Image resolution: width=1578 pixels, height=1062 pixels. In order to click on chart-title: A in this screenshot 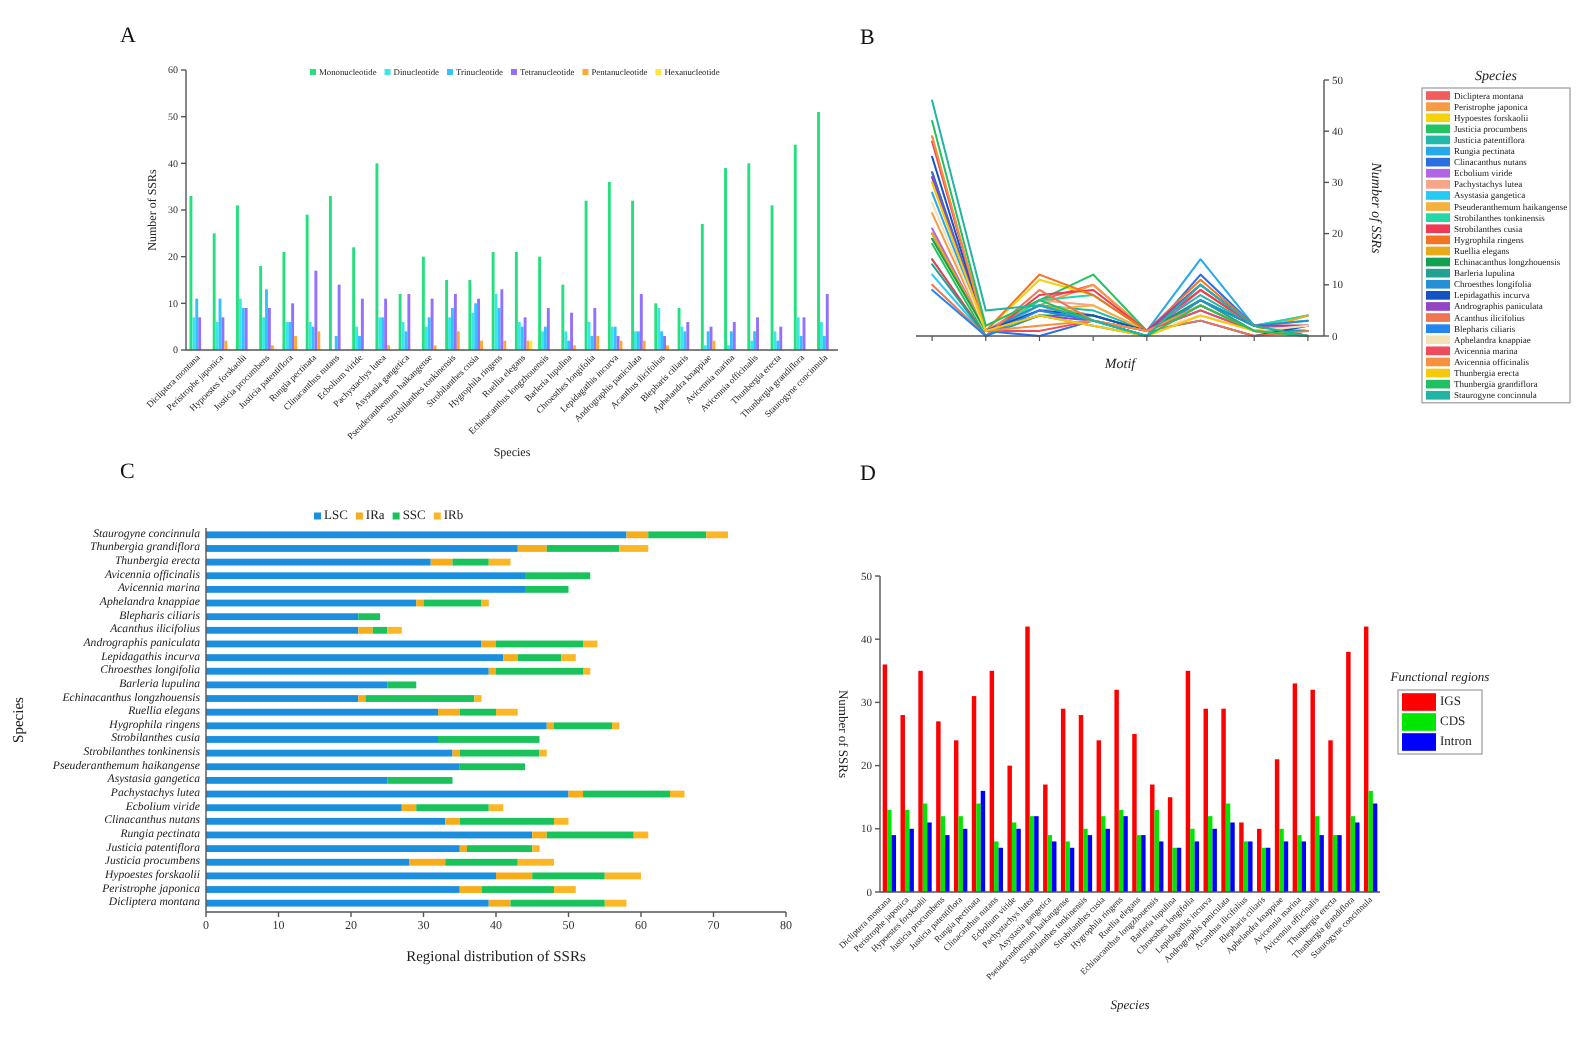, I will do `click(128, 36)`.